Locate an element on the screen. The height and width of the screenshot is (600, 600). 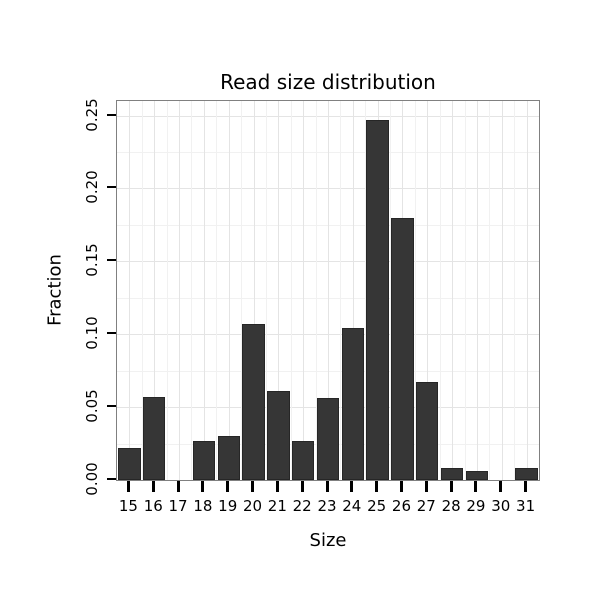
y-axis-ticks is located at coordinates (111, 290).